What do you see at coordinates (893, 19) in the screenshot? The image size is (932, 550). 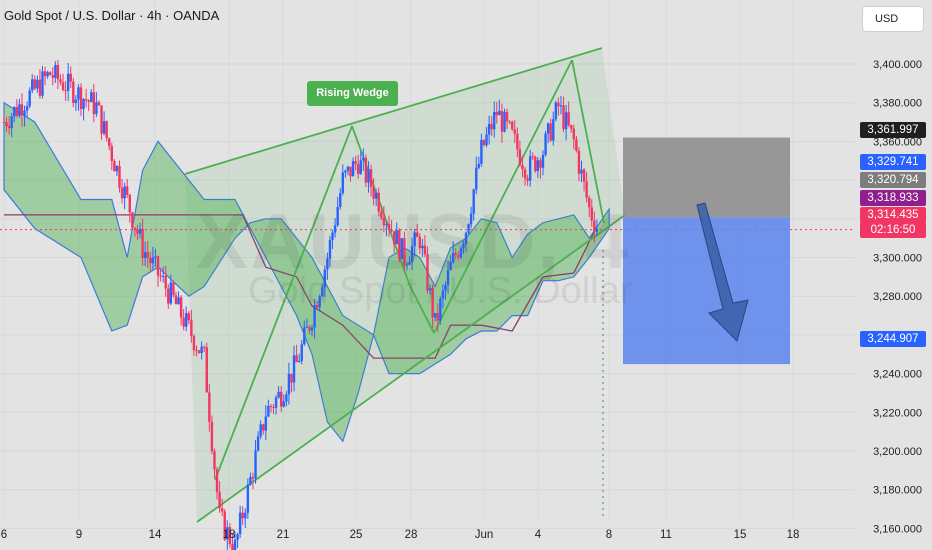 I see `currency-button: USD` at bounding box center [893, 19].